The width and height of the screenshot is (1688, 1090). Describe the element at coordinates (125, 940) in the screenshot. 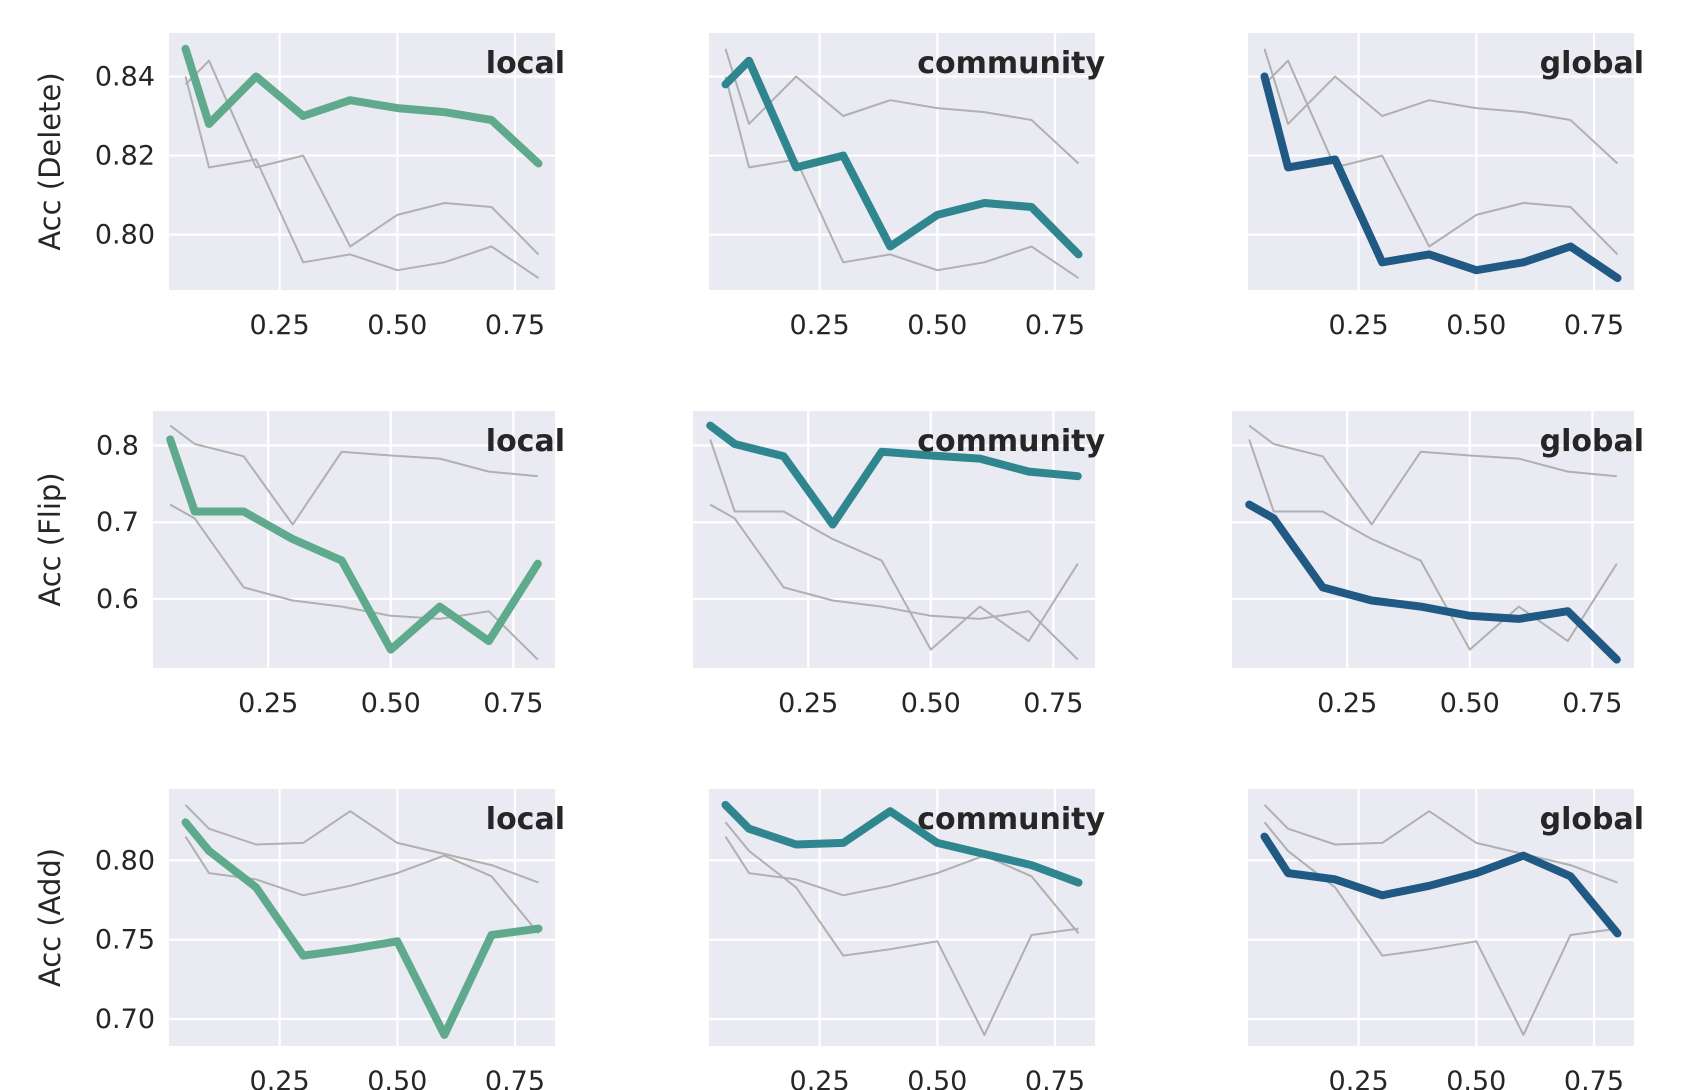

I see `y-tick-label: 0.75` at that location.